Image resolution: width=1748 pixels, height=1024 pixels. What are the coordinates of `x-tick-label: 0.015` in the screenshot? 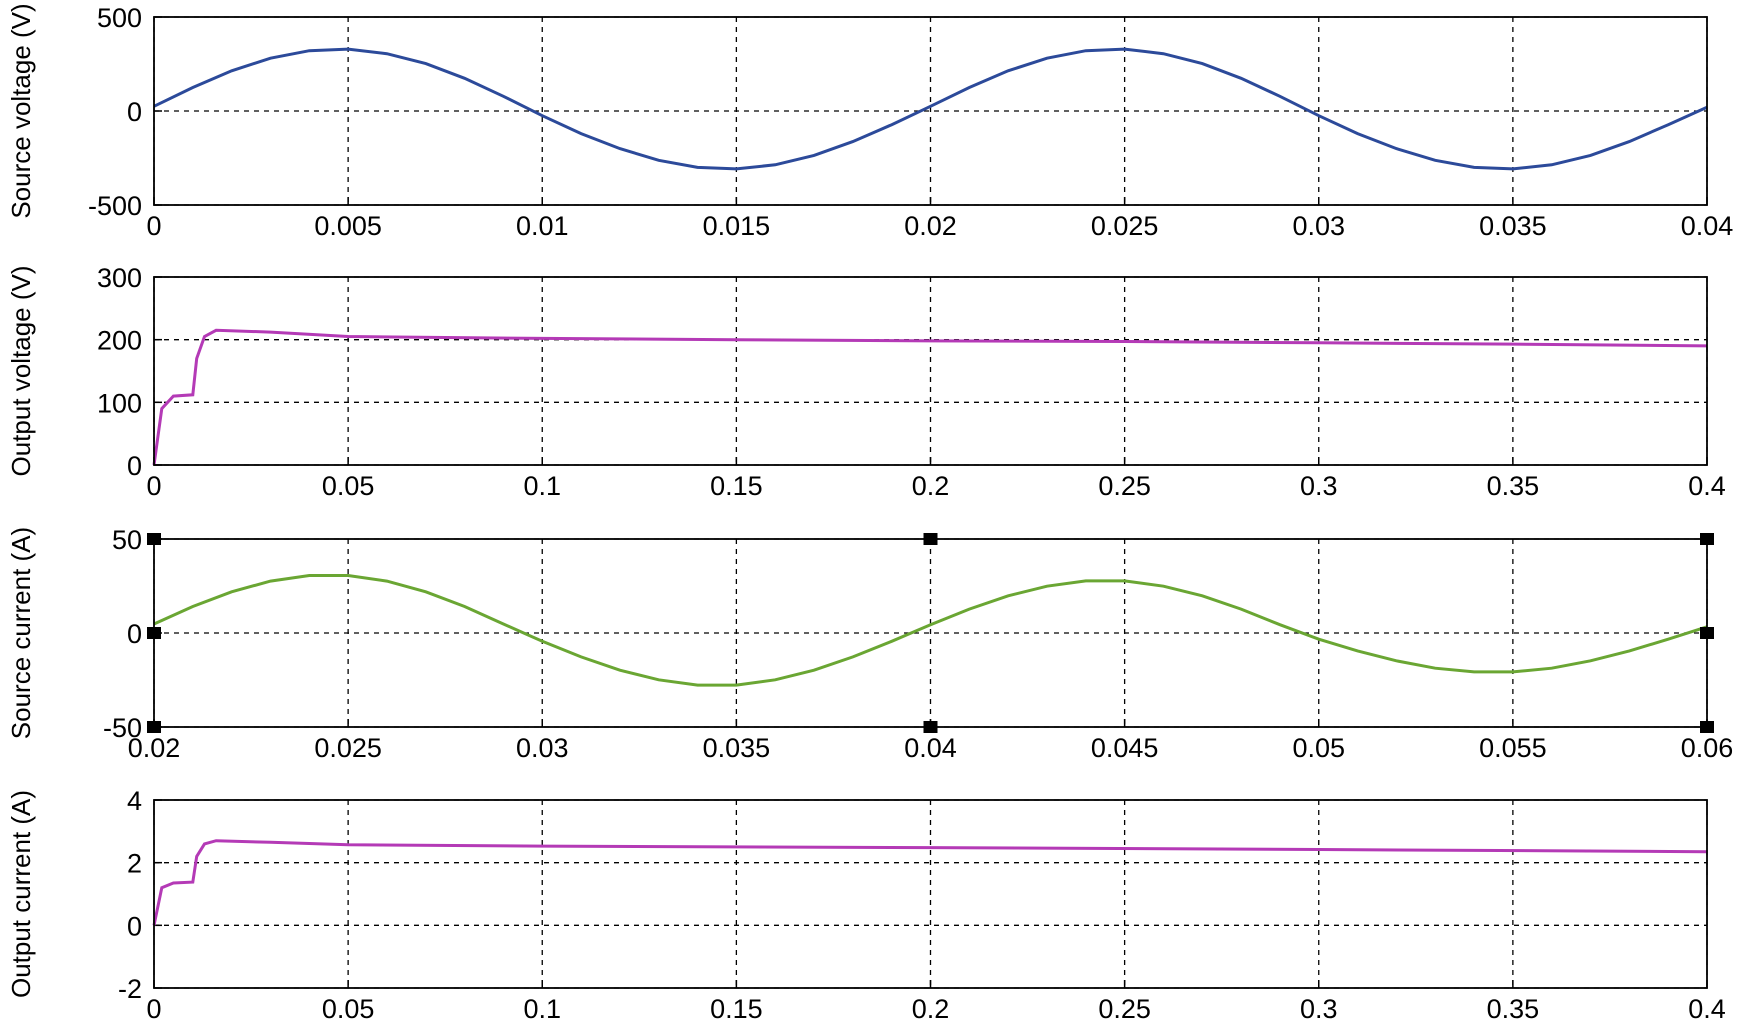 It's located at (737, 226).